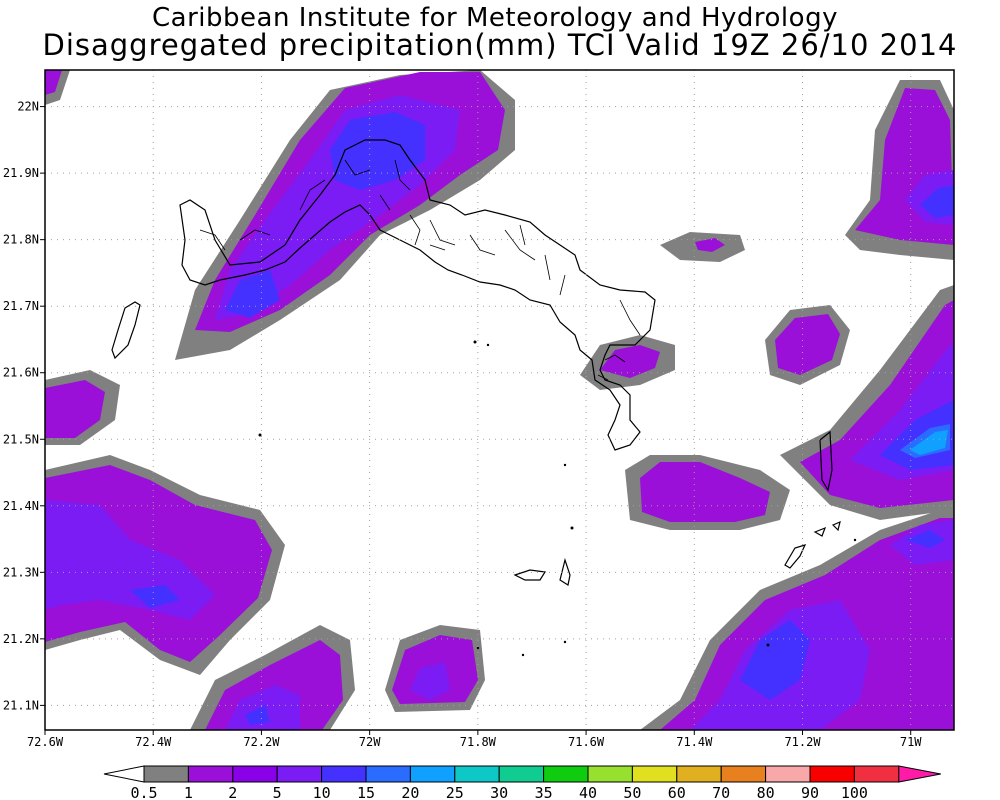  Describe the element at coordinates (21, 173) in the screenshot. I see `y-tick-label: 21.9N` at that location.